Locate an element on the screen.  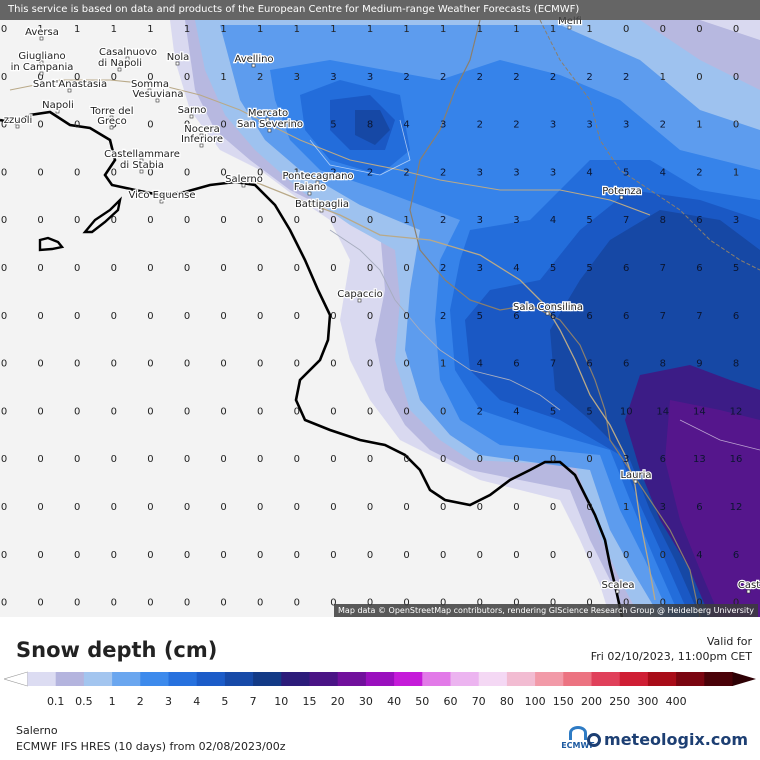
place-label: Sala Consilina is located at coordinates (548, 308).